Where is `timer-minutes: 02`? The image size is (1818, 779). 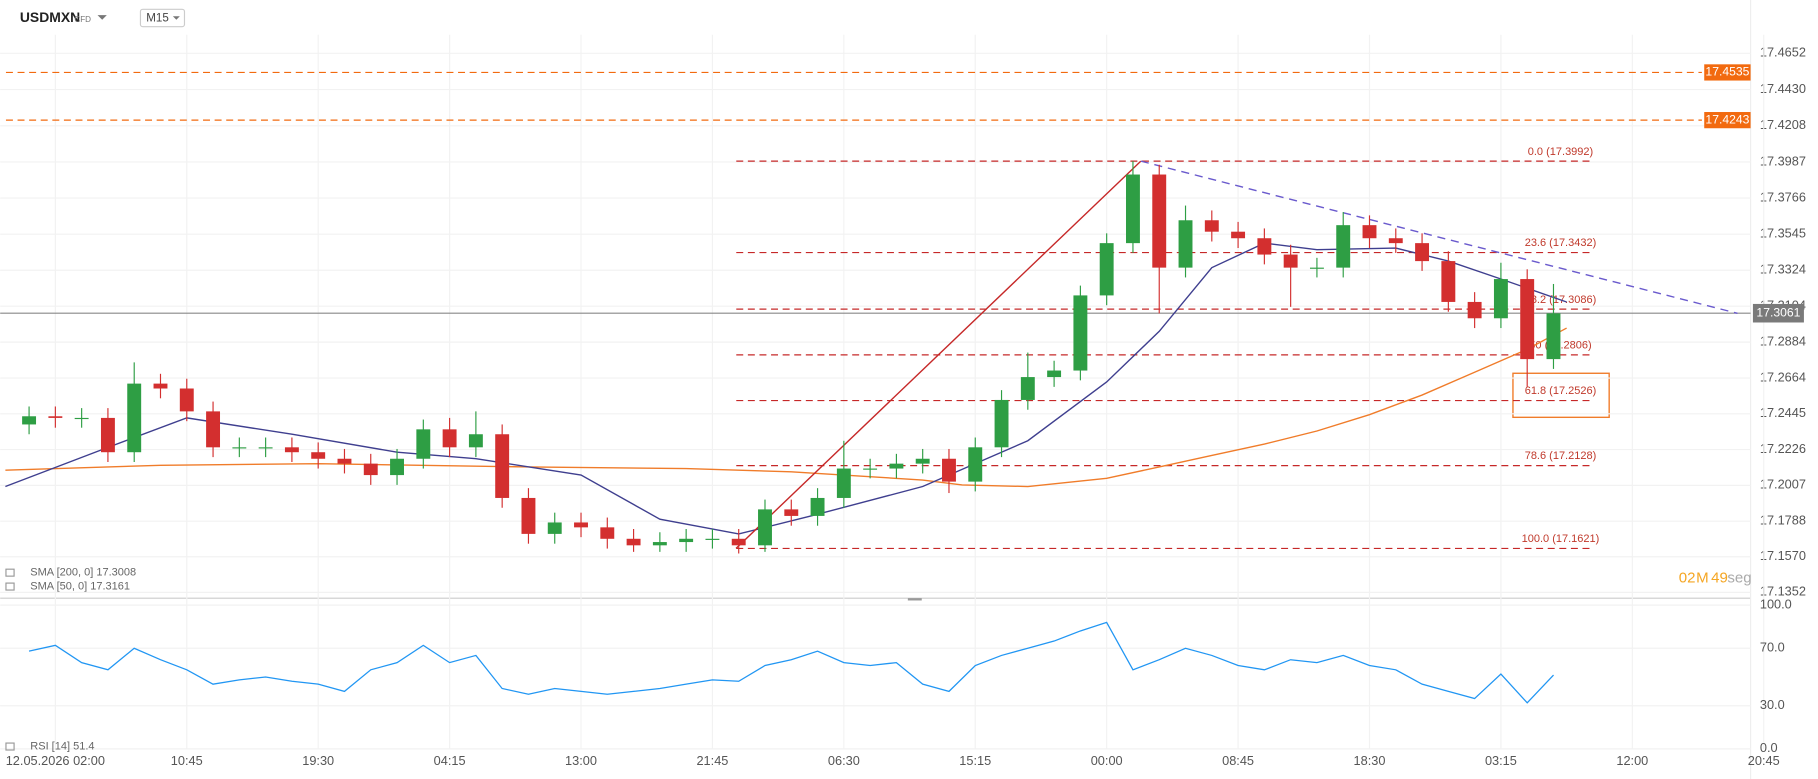
timer-minutes: 02 is located at coordinates (1687, 577).